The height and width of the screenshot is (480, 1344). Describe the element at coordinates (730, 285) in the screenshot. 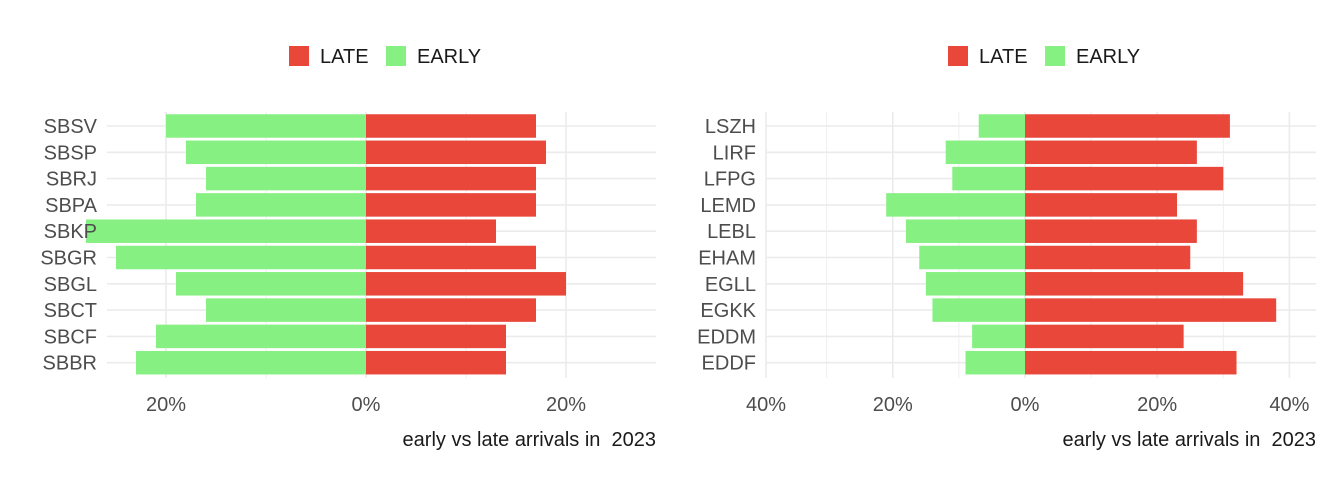

I see `y-tick-label: EGLL` at that location.